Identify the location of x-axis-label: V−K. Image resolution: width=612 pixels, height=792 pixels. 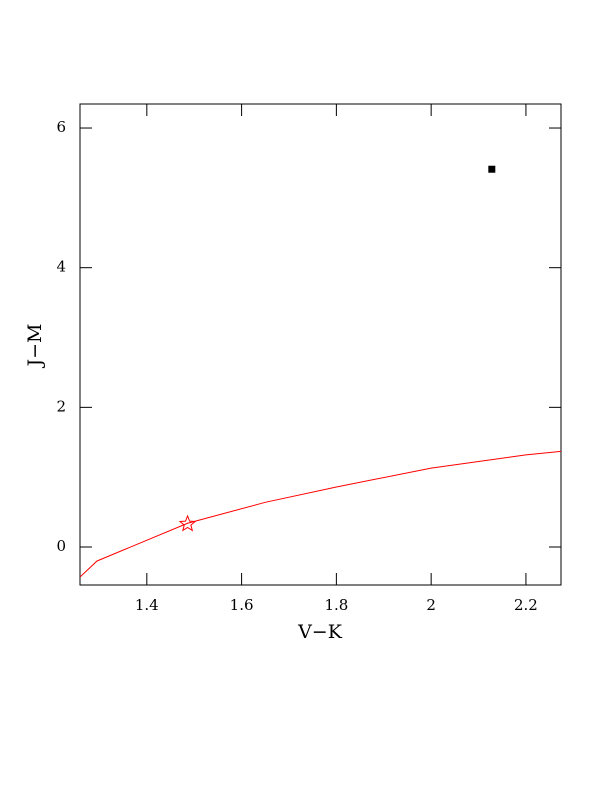
(320, 632).